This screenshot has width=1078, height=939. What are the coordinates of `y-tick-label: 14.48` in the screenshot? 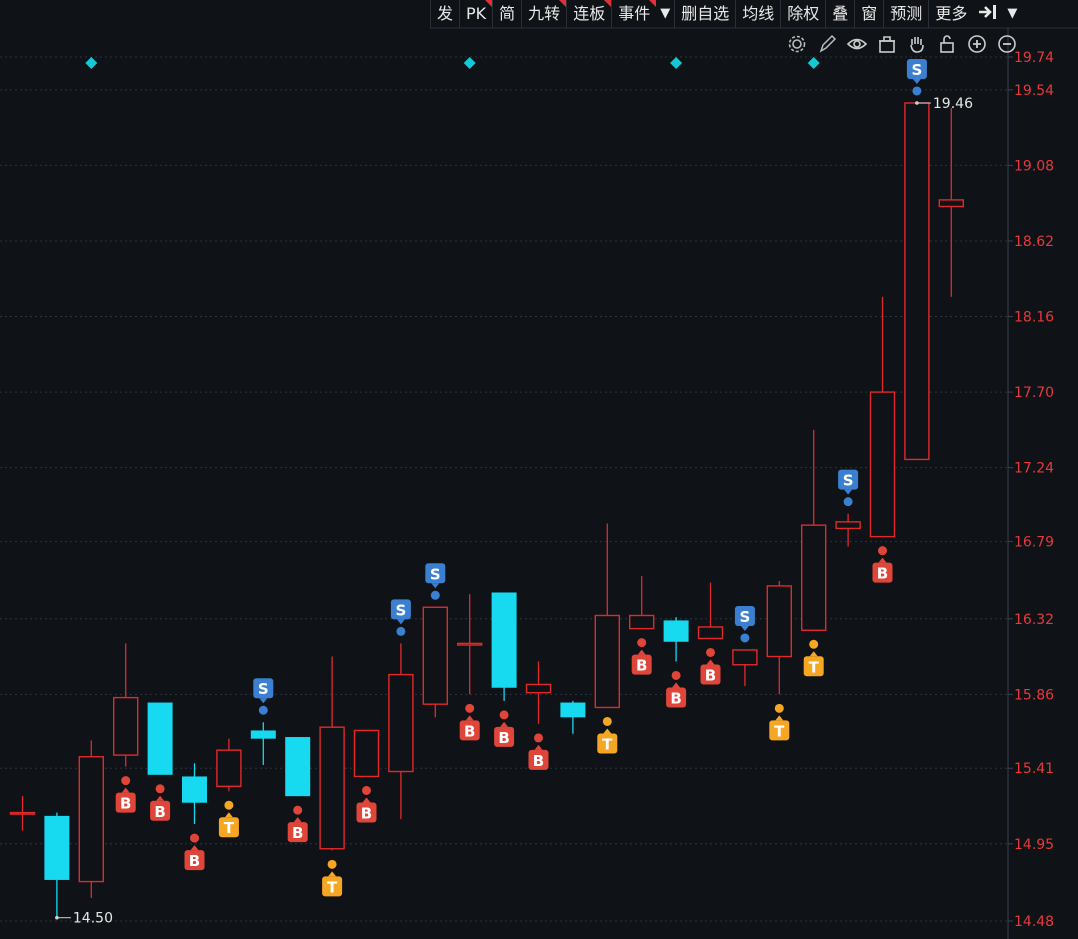 It's located at (1034, 922).